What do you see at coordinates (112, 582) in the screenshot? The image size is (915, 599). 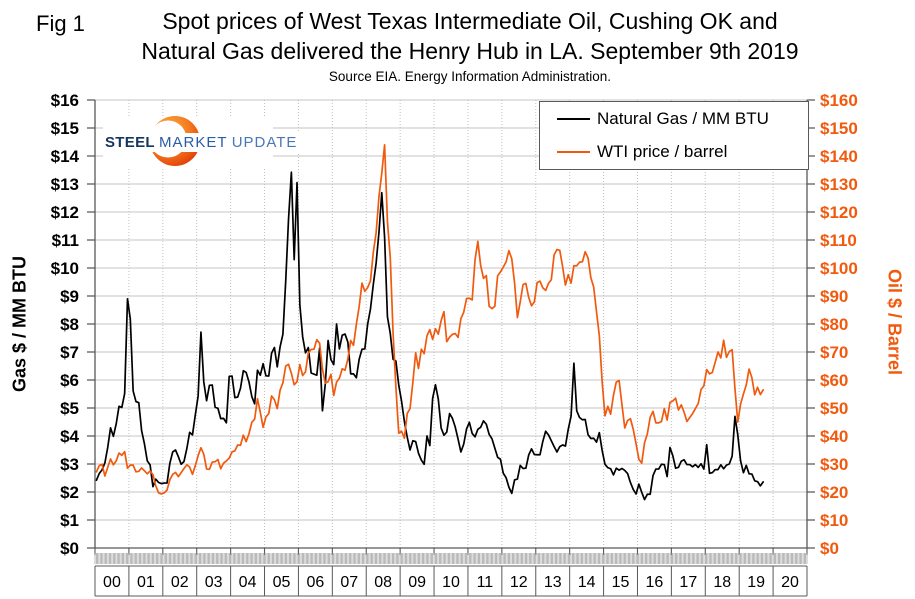 I see `x-axis-year-label: 00` at bounding box center [112, 582].